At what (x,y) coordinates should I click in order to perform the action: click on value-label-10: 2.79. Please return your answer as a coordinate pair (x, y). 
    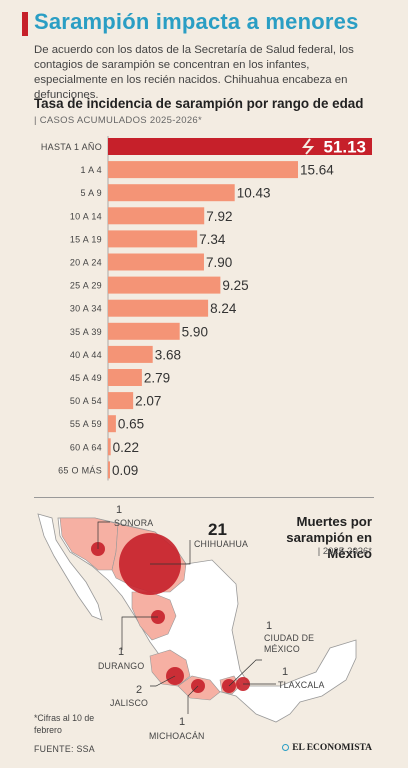
    Looking at the image, I should click on (157, 378).